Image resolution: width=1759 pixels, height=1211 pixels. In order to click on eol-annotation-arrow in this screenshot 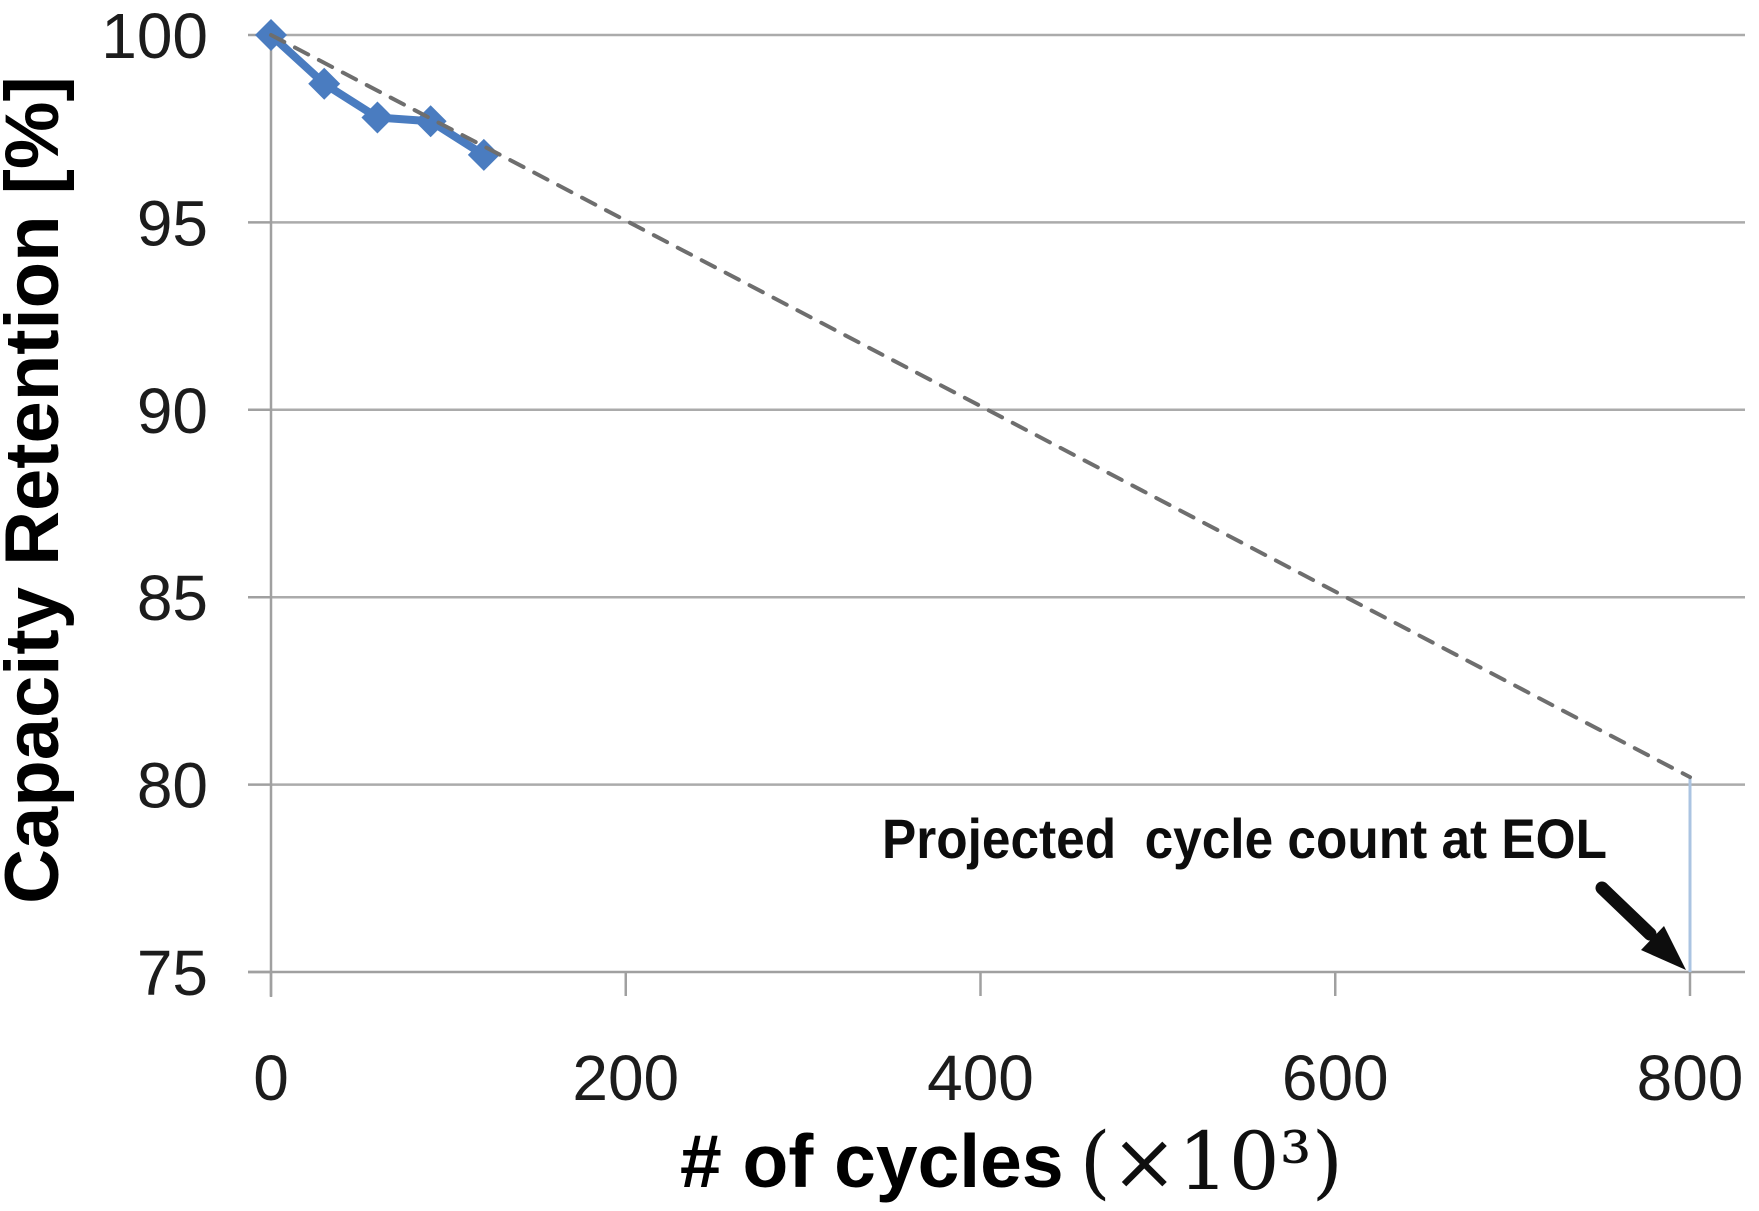, I will do `click(1640, 925)`.